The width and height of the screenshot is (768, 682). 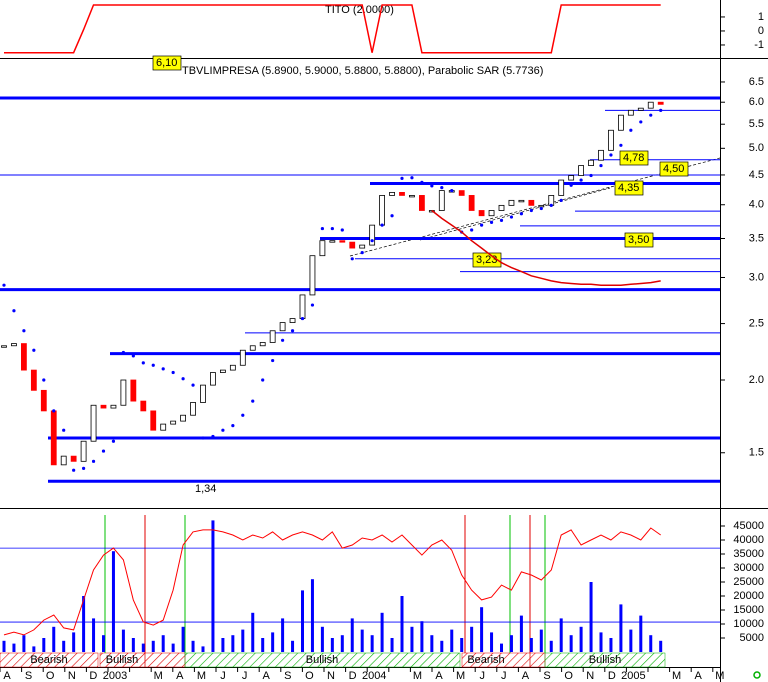 What do you see at coordinates (72, 676) in the screenshot?
I see `x-tick-label: N` at bounding box center [72, 676].